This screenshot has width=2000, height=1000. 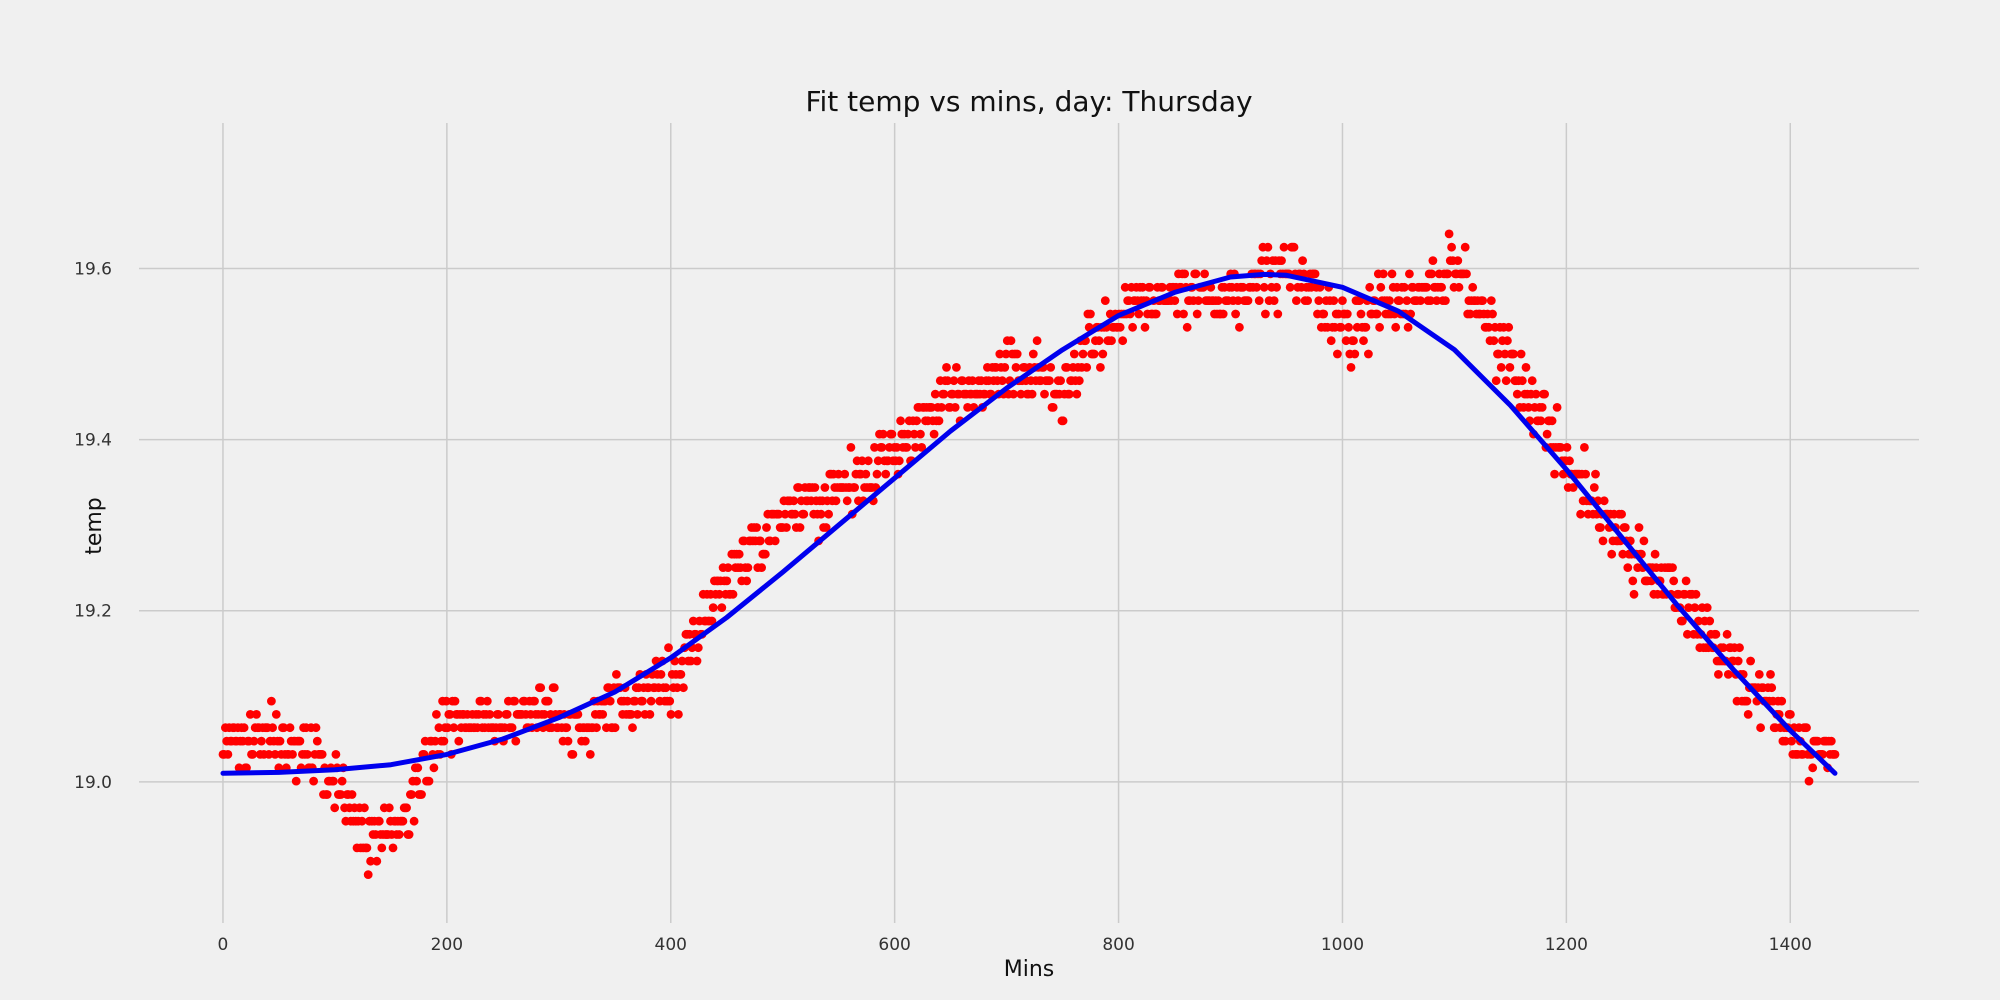 What do you see at coordinates (1118, 945) in the screenshot?
I see `x-tick-label: 800` at bounding box center [1118, 945].